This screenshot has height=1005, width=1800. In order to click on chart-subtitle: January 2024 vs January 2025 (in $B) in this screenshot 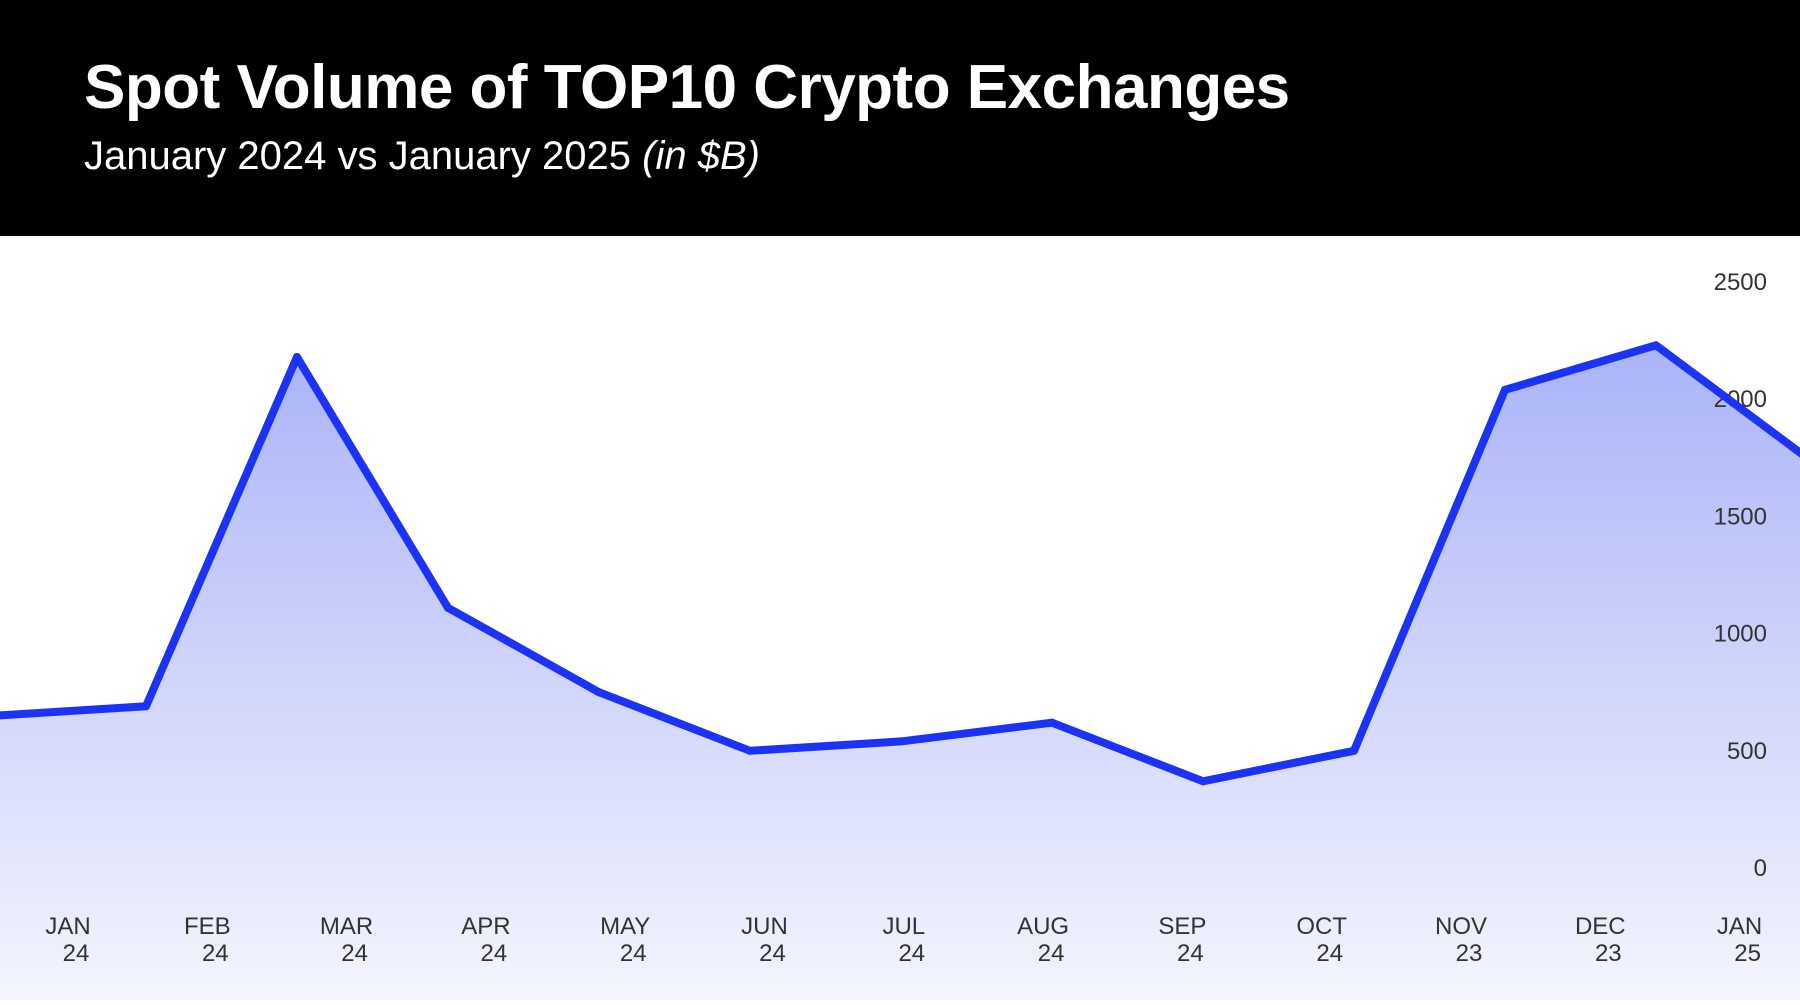, I will do `click(422, 156)`.